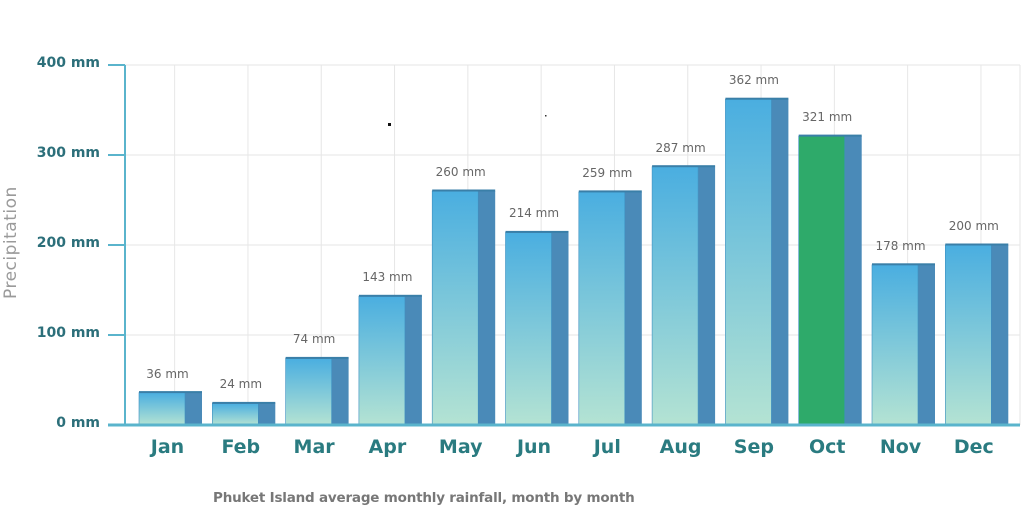 This screenshot has width=1024, height=529. What do you see at coordinates (973, 447) in the screenshot?
I see `x-tick-label: Dec` at bounding box center [973, 447].